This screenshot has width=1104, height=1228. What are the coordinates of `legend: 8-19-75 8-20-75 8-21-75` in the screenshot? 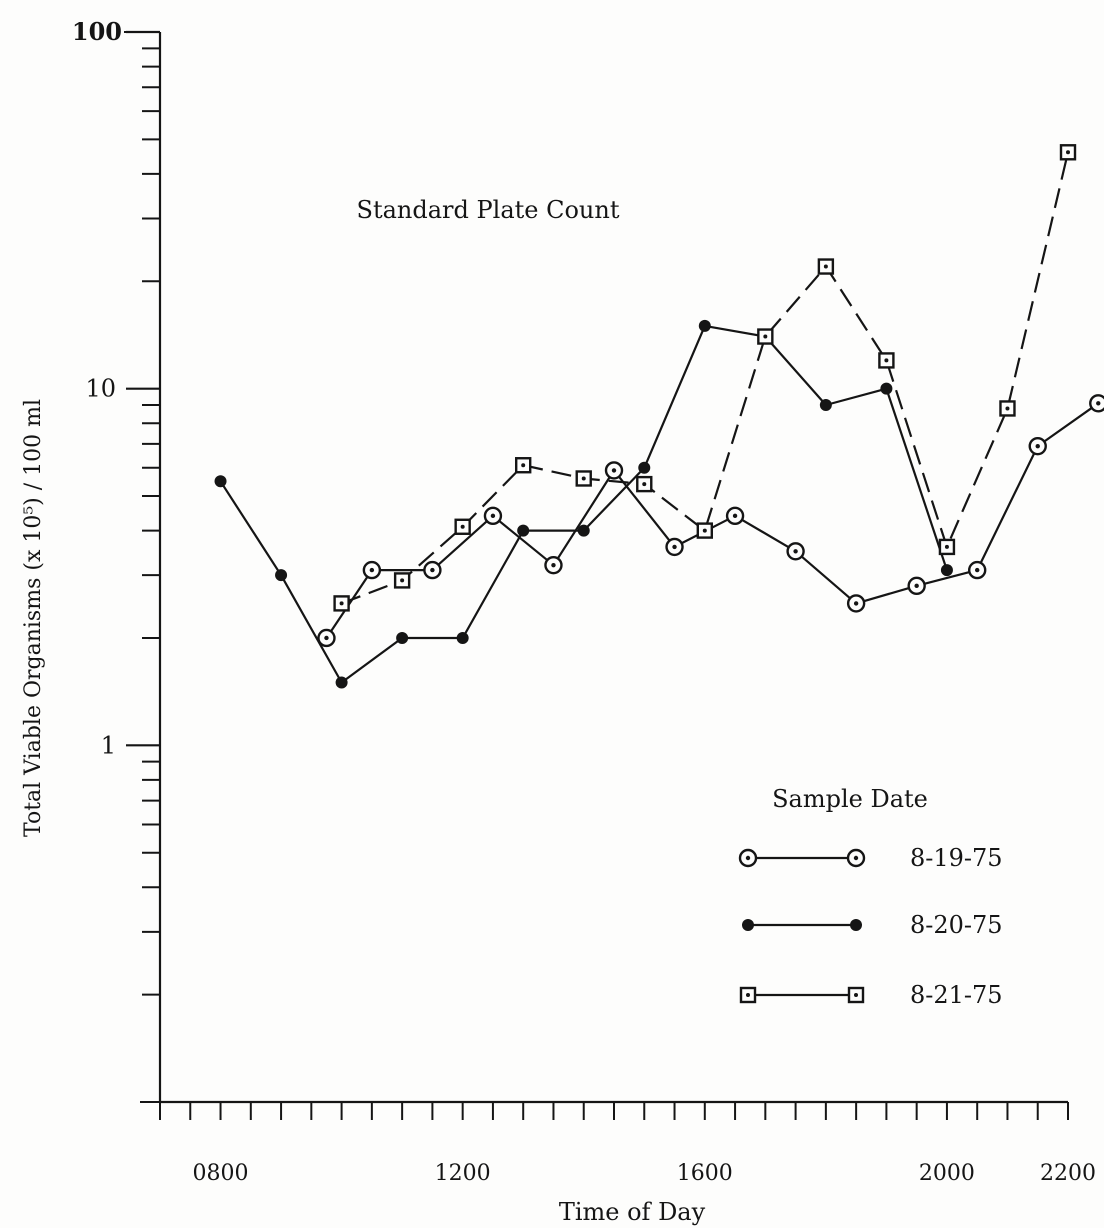 It's located at (870, 926).